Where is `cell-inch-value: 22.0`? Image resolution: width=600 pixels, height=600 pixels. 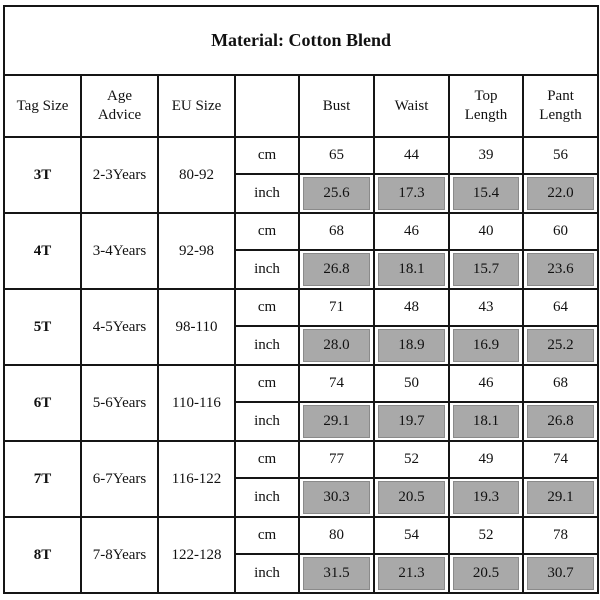
cell-inch-value: 22.0 is located at coordinates (561, 193).